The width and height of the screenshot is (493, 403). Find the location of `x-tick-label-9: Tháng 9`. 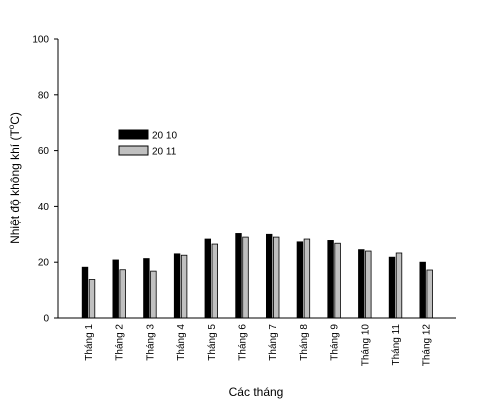

x-tick-label-9: Tháng 9 is located at coordinates (335, 342).